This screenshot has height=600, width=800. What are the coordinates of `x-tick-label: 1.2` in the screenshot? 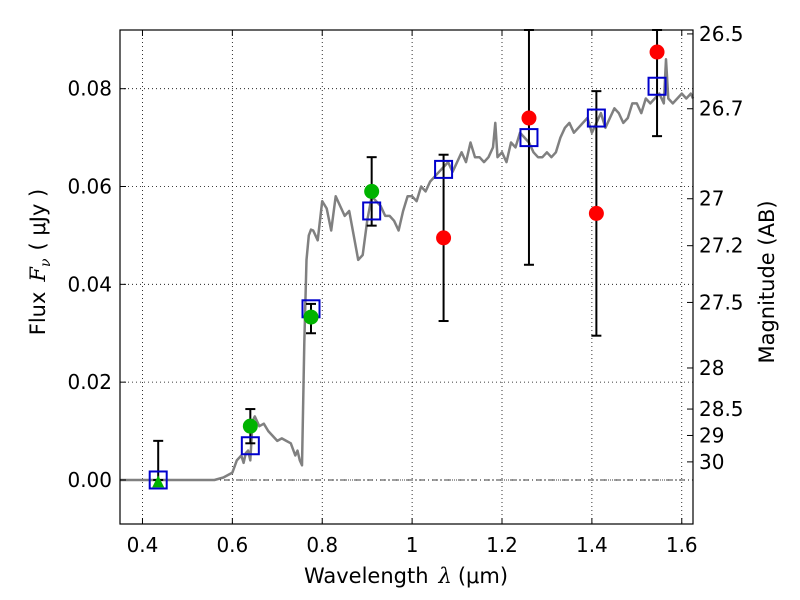 It's located at (502, 545).